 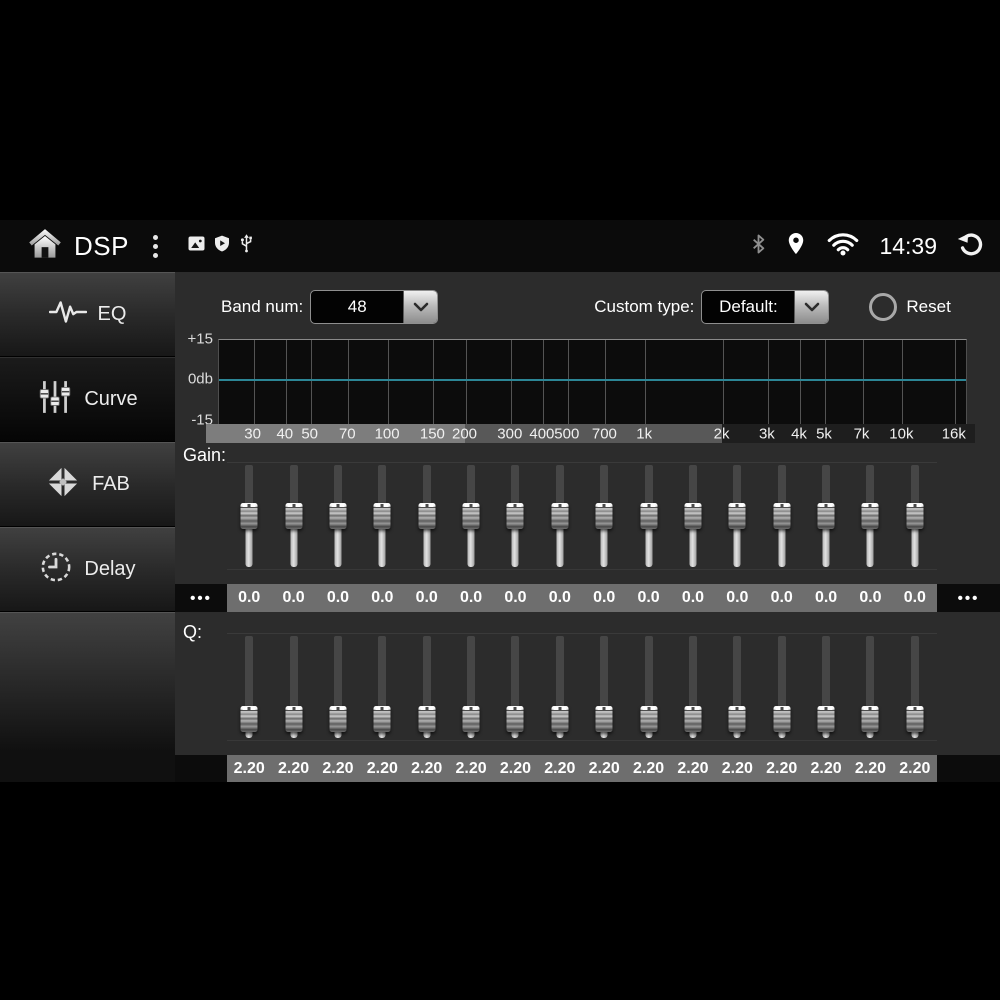 I want to click on sidebar-item-fab: FAB, so click(x=87, y=484).